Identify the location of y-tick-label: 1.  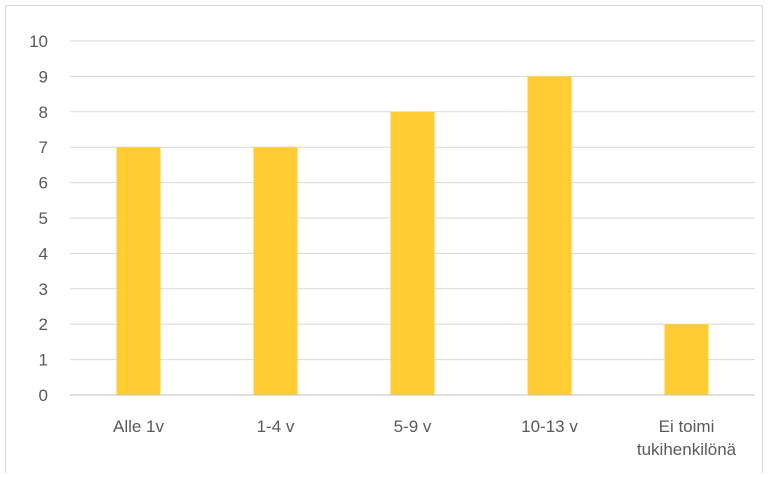
(43, 360).